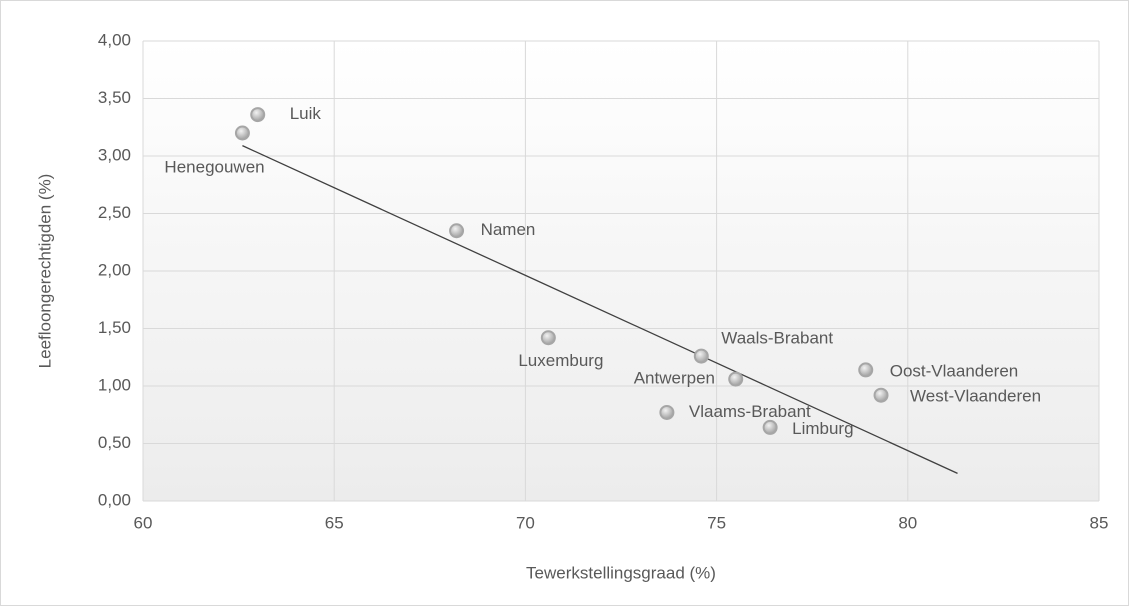 The height and width of the screenshot is (607, 1130). What do you see at coordinates (621, 572) in the screenshot?
I see `x-axis-title: Tewerkstellingsgraad (%)` at bounding box center [621, 572].